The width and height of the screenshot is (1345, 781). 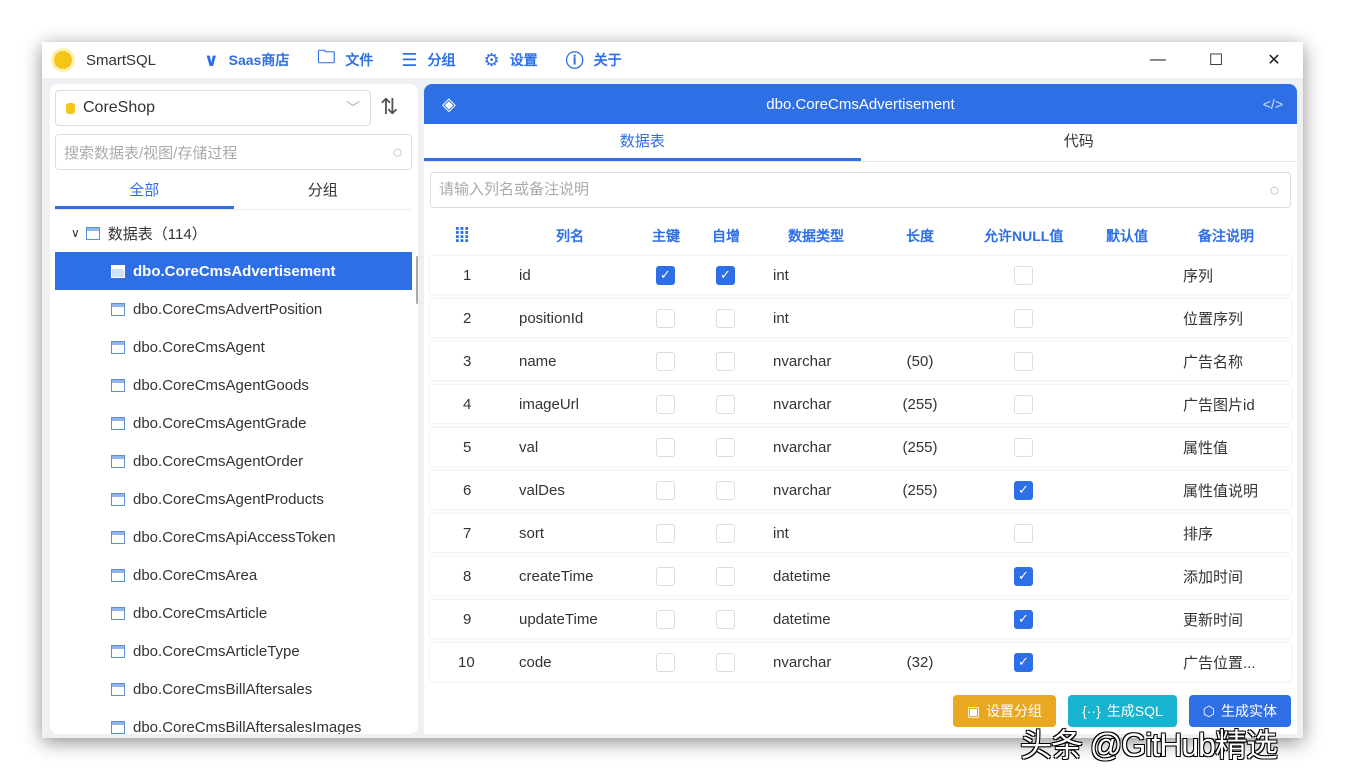 What do you see at coordinates (860, 361) in the screenshot?
I see `table-row: 3 name nvarchar (50) 广告名称` at bounding box center [860, 361].